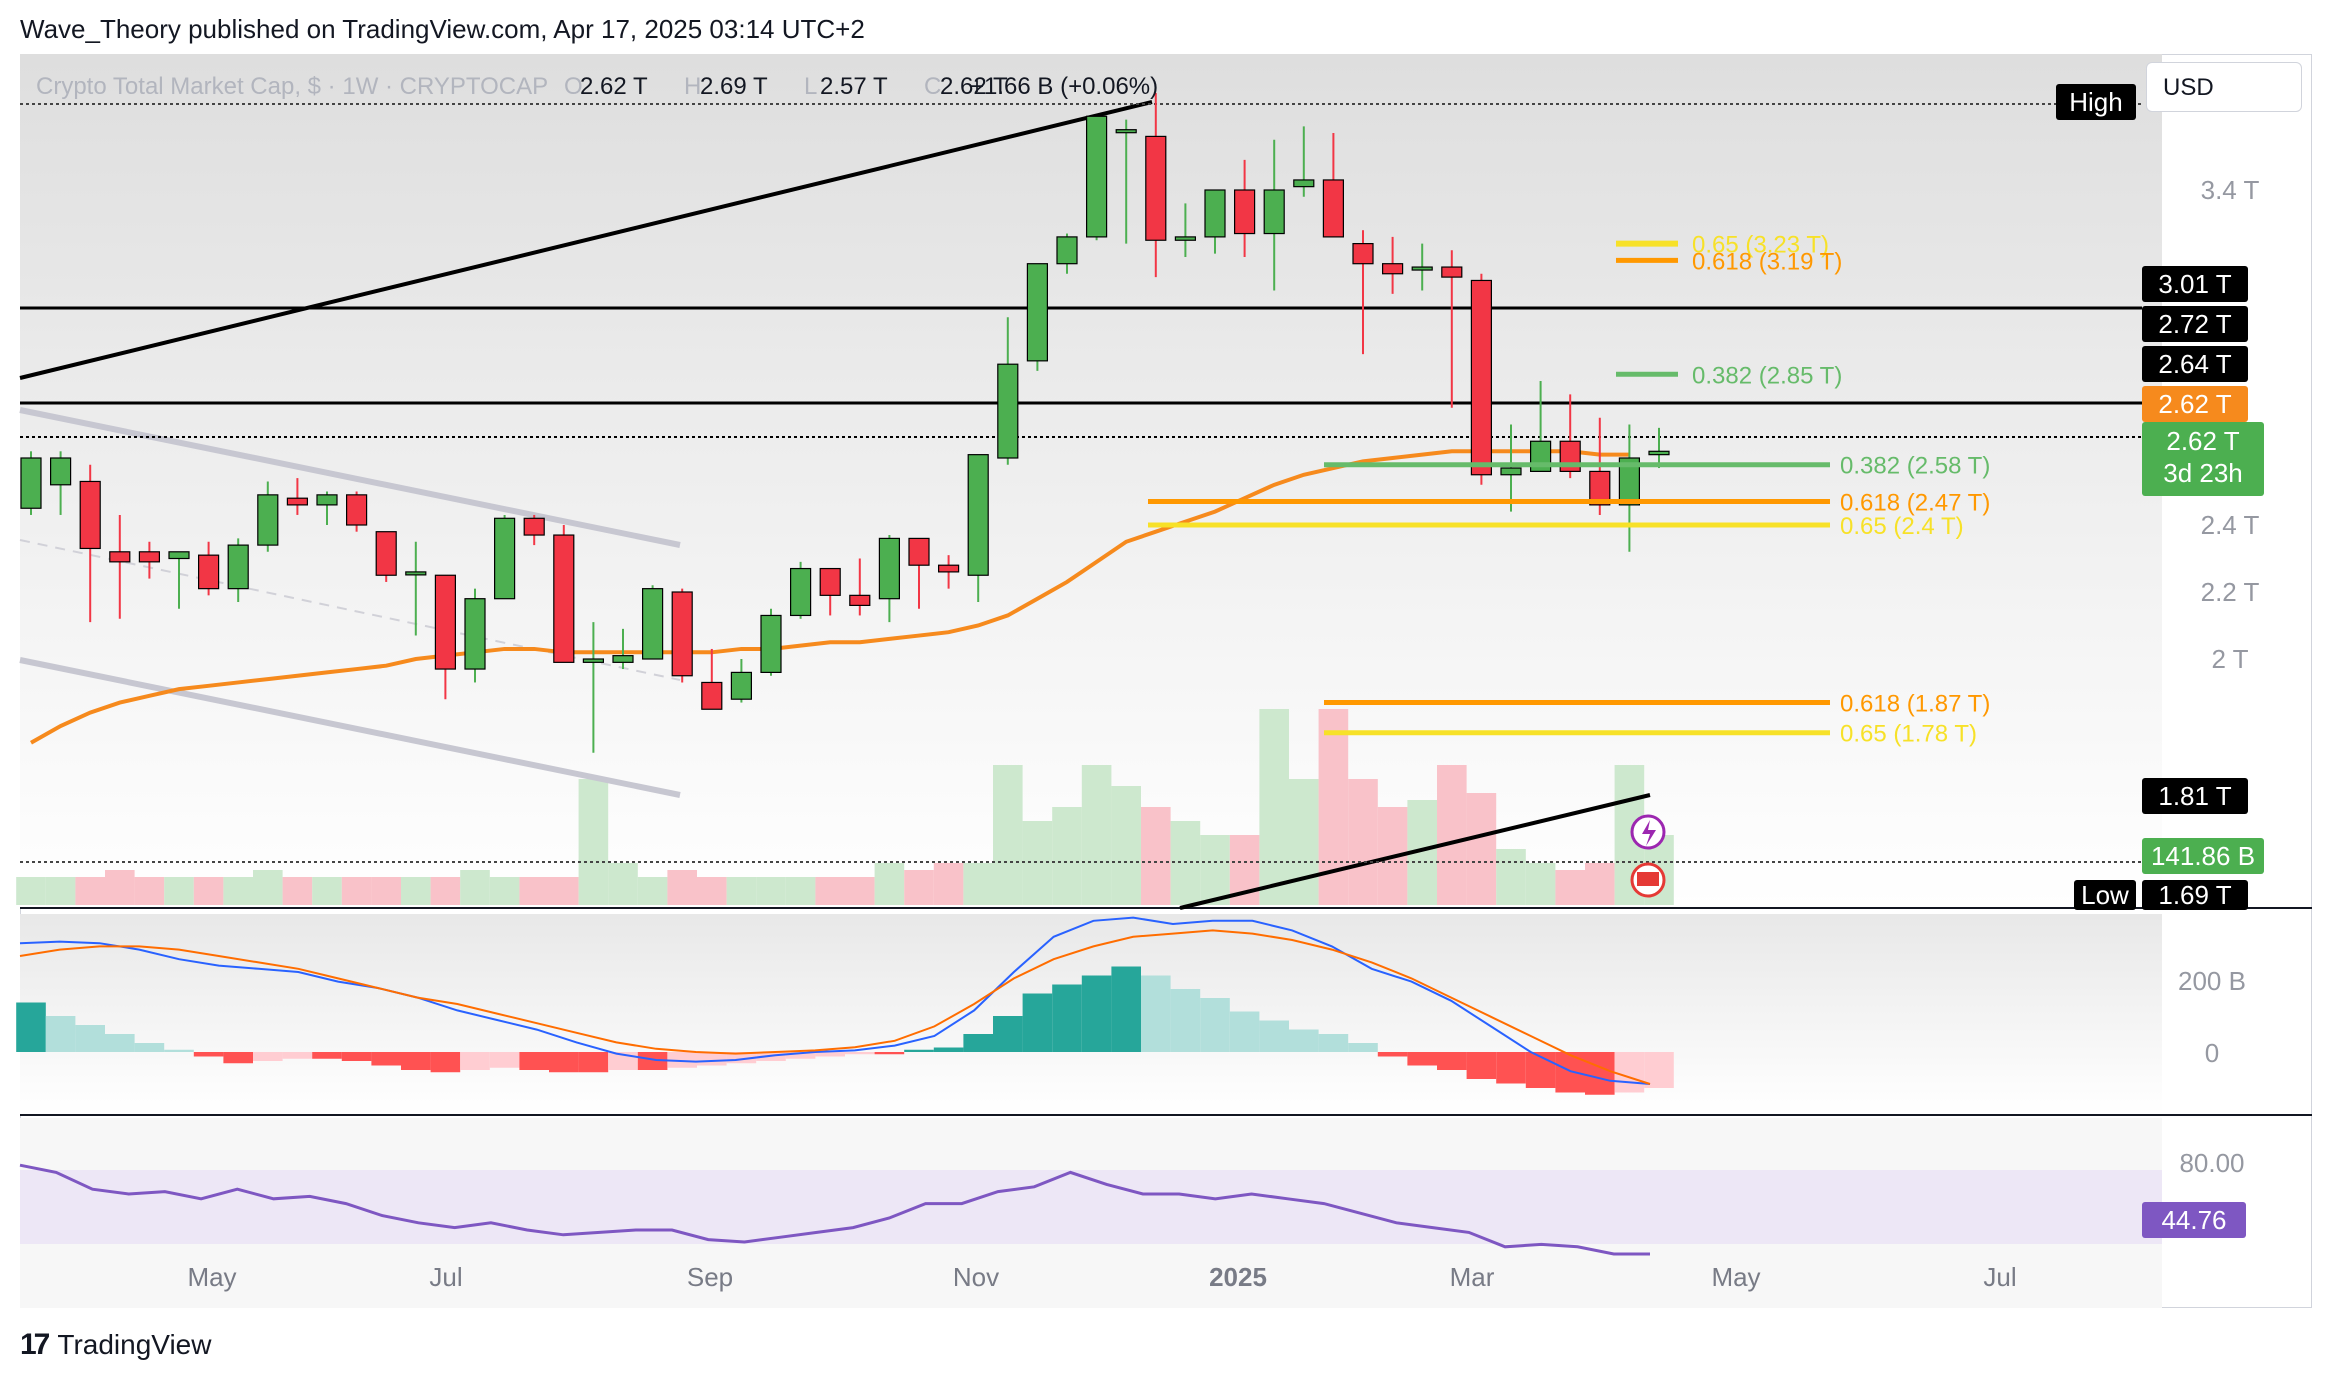 The width and height of the screenshot is (2332, 1378). What do you see at coordinates (2202, 441) in the screenshot?
I see `last-price-tag: 2.62 T` at bounding box center [2202, 441].